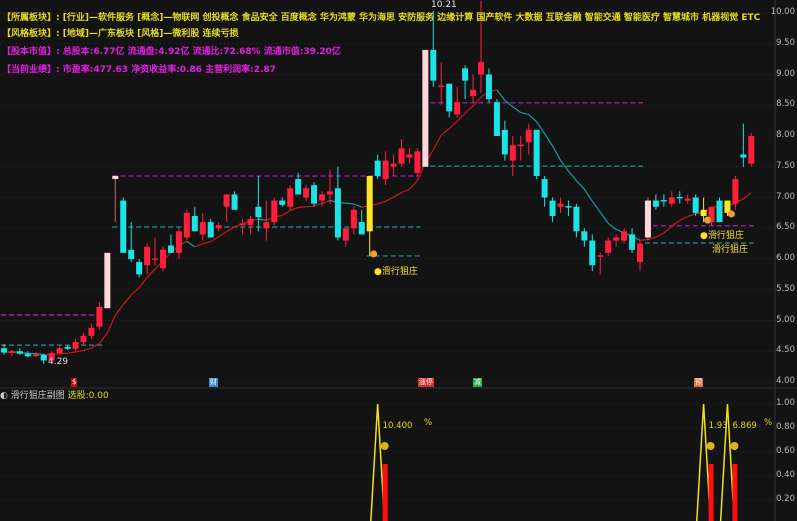  What do you see at coordinates (735, 492) in the screenshot?
I see `signal-bar` at bounding box center [735, 492].